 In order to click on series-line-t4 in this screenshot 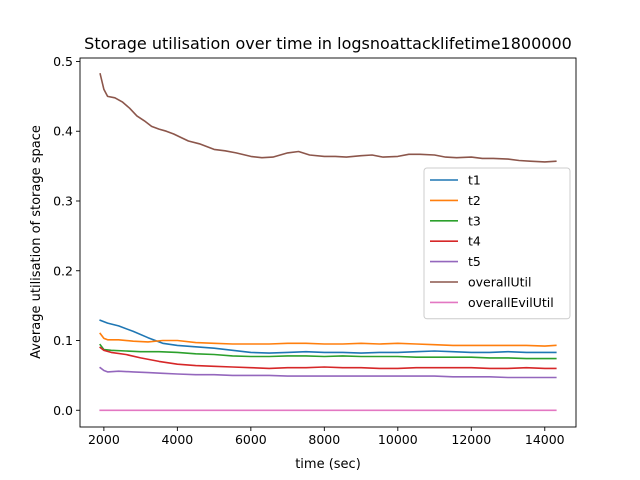, I will do `click(328, 358)`.